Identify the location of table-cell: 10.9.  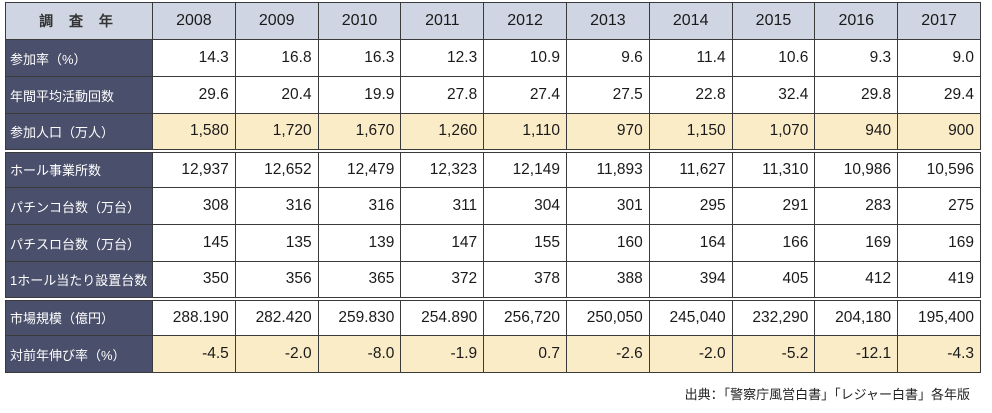
(525, 58).